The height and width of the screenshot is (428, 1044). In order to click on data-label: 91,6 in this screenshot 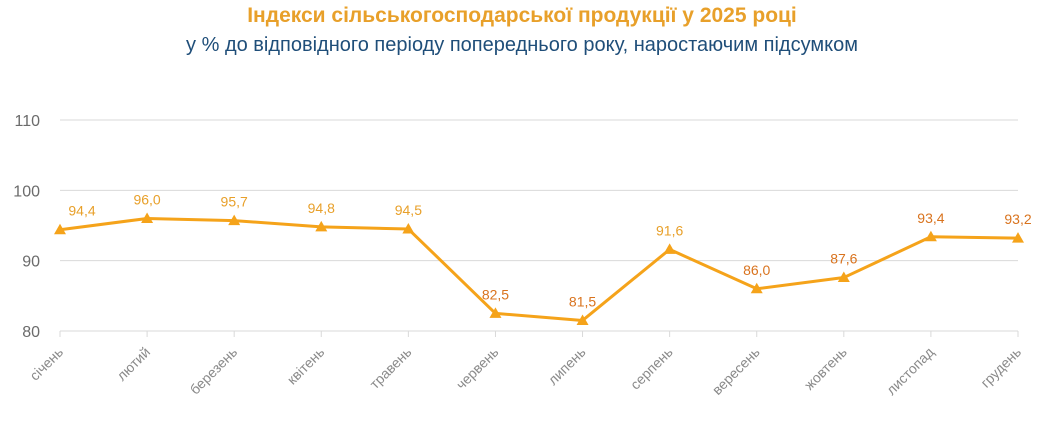, I will do `click(669, 230)`.